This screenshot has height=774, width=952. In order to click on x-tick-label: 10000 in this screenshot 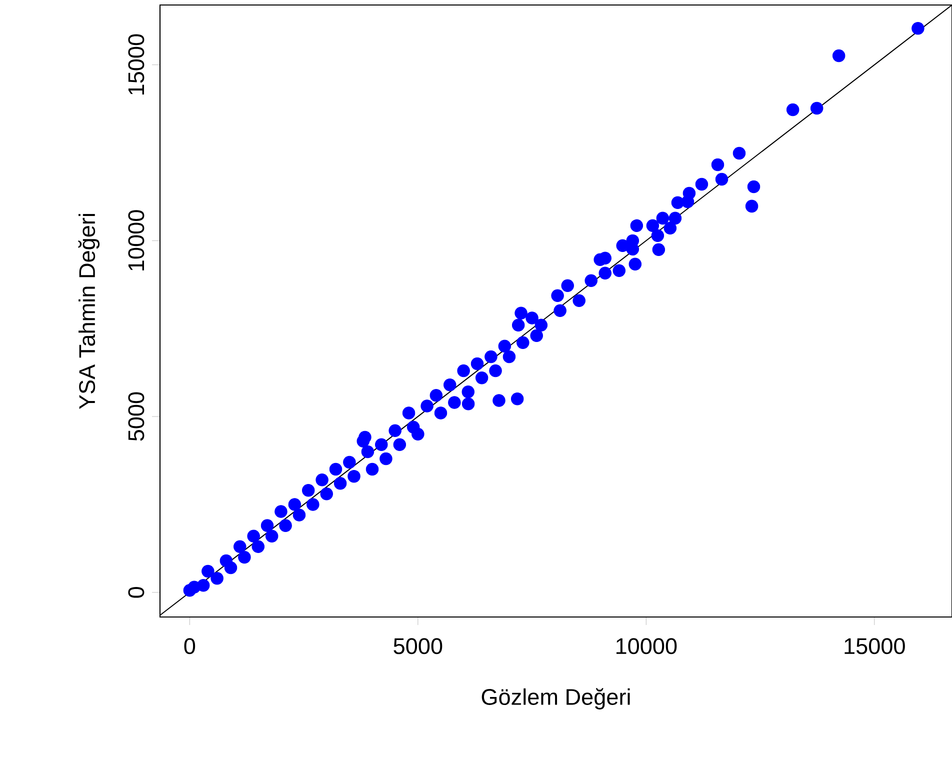, I will do `click(646, 646)`.